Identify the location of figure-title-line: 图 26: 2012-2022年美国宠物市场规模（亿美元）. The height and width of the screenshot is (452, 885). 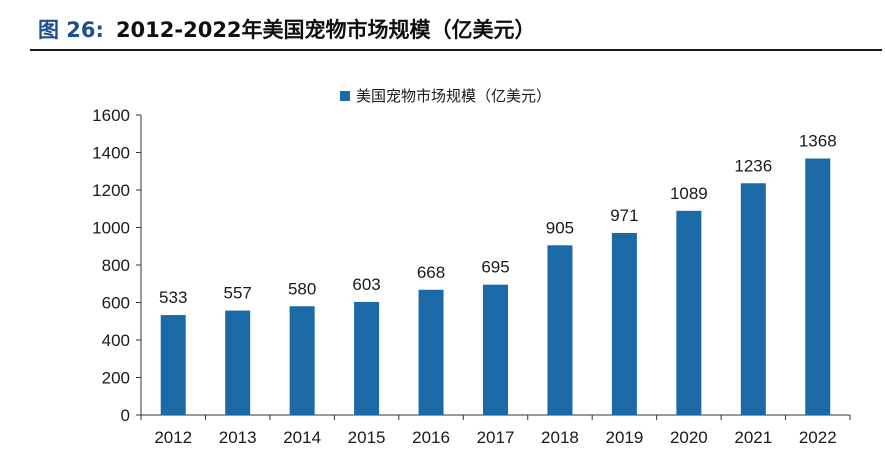
(287, 29).